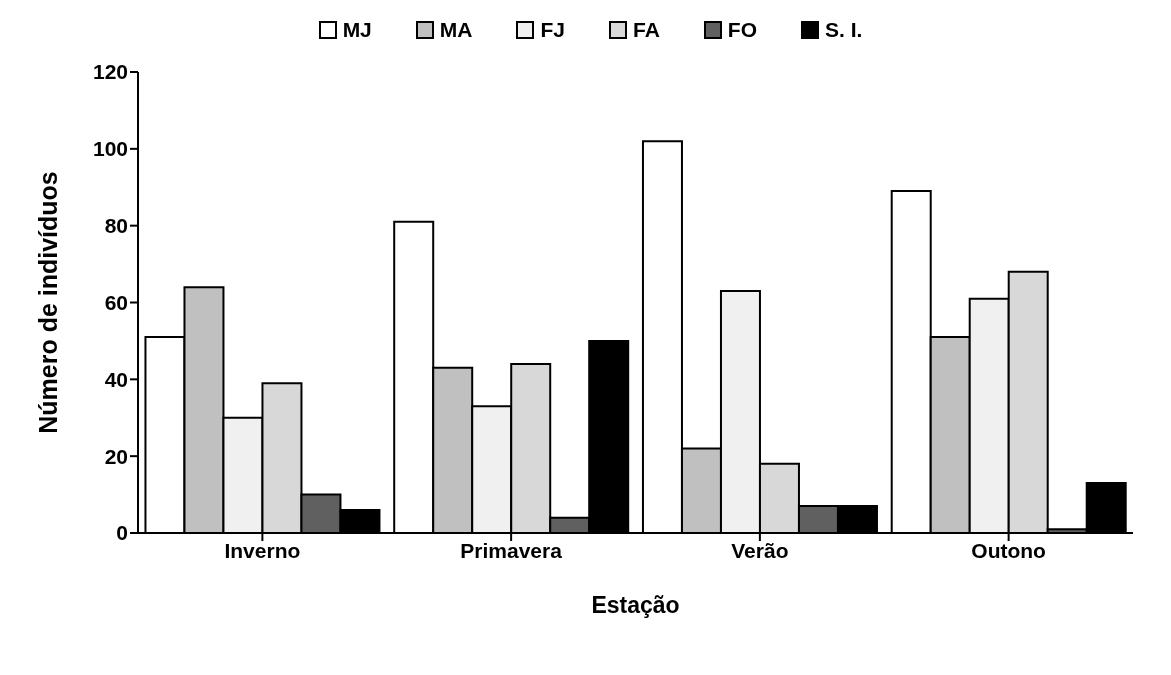  Describe the element at coordinates (511, 550) in the screenshot. I see `x-tick-label: Primavera` at that location.